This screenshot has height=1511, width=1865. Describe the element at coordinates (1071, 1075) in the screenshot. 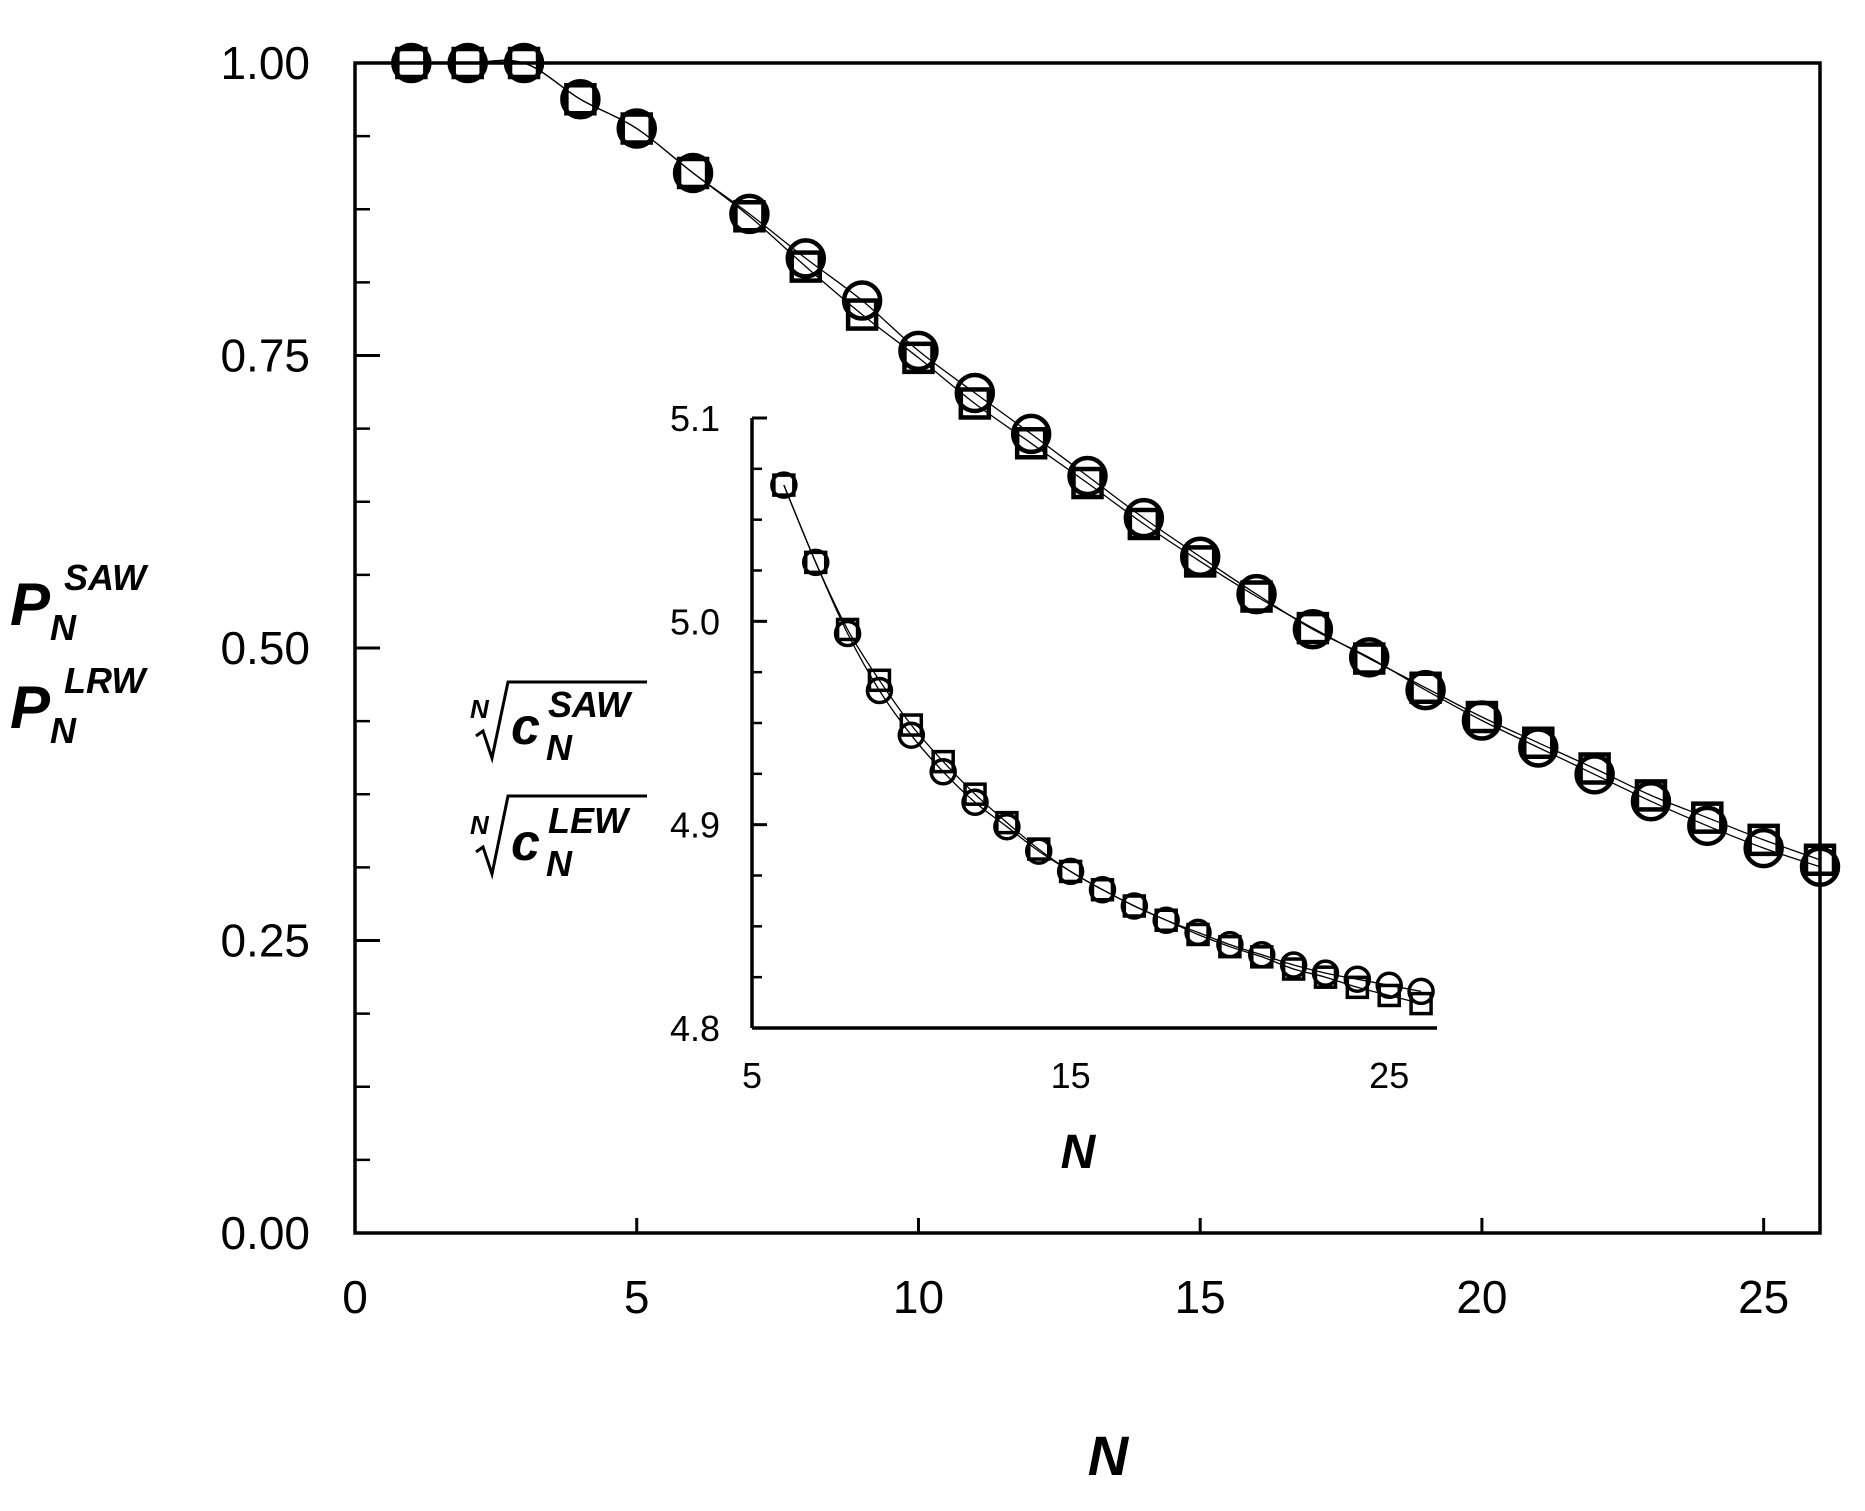

I see `inset-x-tick-label-1: 15` at that location.